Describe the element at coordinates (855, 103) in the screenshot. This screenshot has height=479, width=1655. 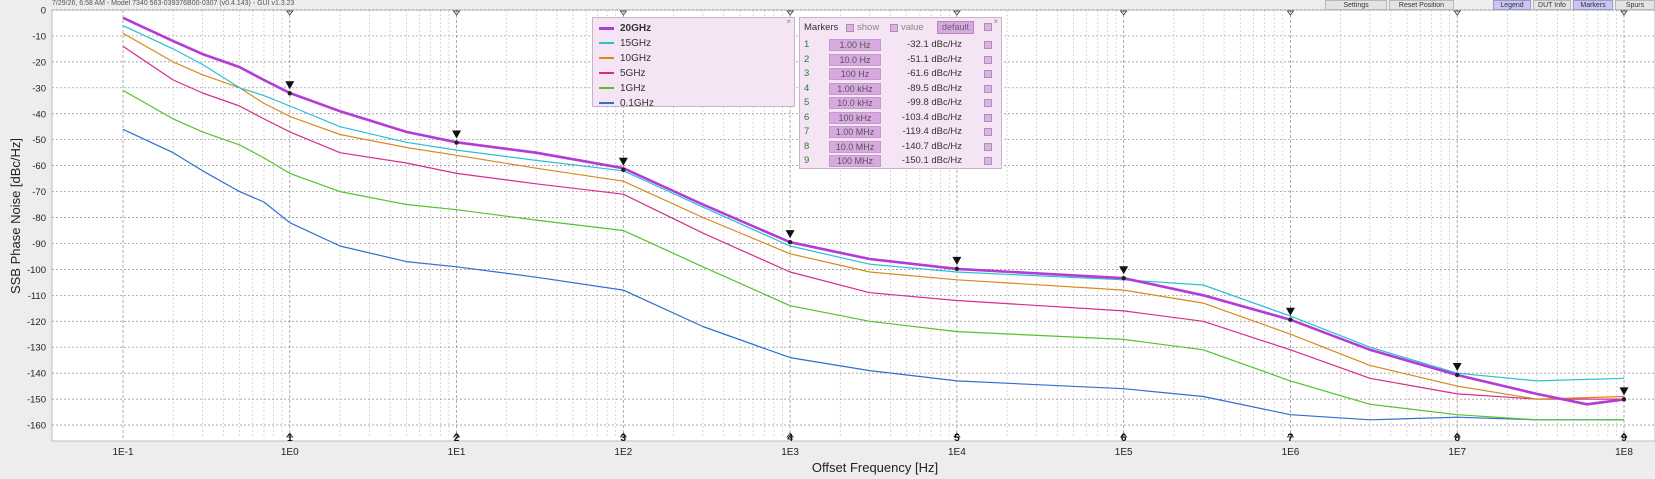
I see `marker-frequency-field: 10.0 kHz` at that location.